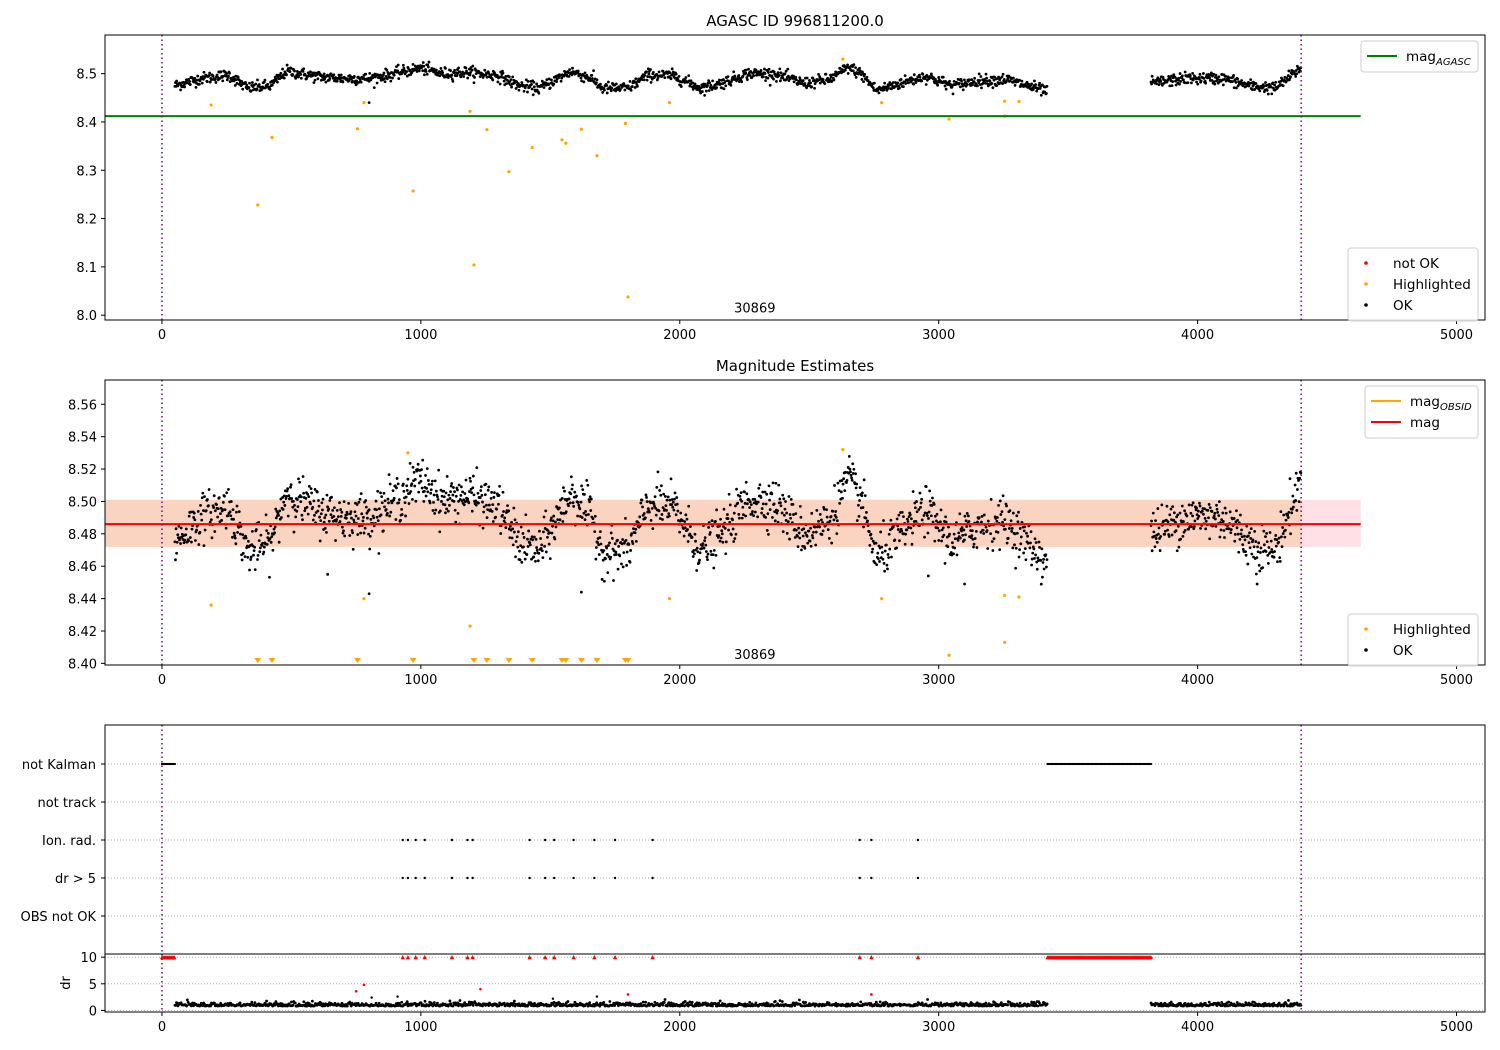 This screenshot has height=1050, width=1500. What do you see at coordinates (1403, 651) in the screenshot?
I see `legend-label: OK` at bounding box center [1403, 651].